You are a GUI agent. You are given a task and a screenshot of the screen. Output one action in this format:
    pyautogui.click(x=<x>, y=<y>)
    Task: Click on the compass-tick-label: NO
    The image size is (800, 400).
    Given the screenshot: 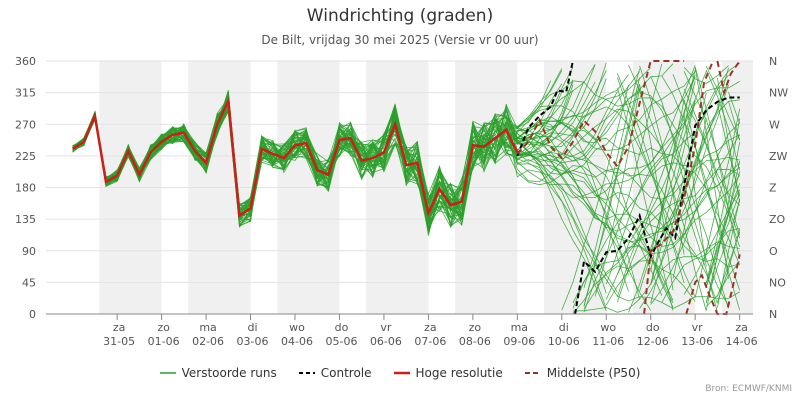 What is the action you would take?
    pyautogui.click(x=777, y=282)
    